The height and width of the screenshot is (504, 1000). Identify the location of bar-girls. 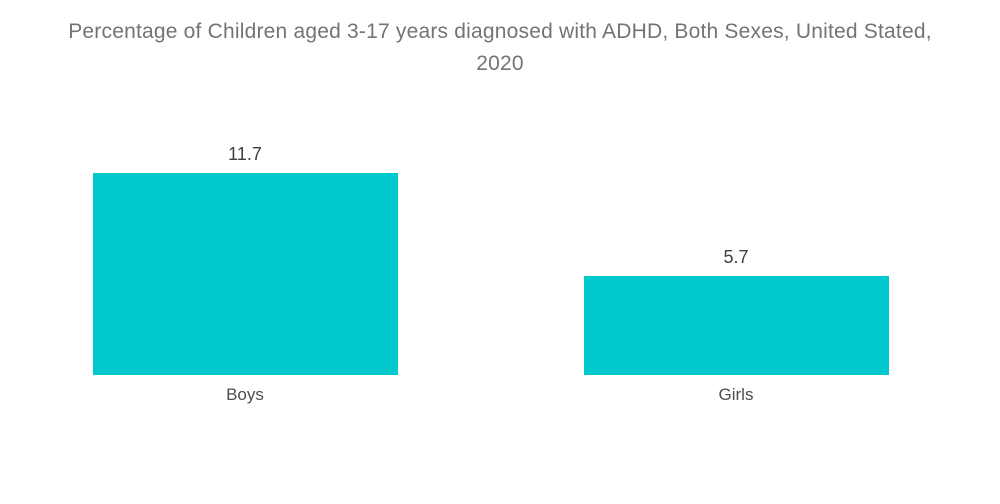
(736, 325).